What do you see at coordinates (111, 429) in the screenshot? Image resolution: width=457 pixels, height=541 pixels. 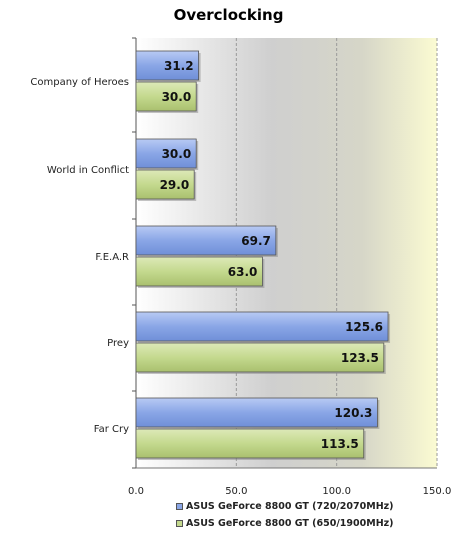 I see `category-label: Far Cry` at bounding box center [111, 429].